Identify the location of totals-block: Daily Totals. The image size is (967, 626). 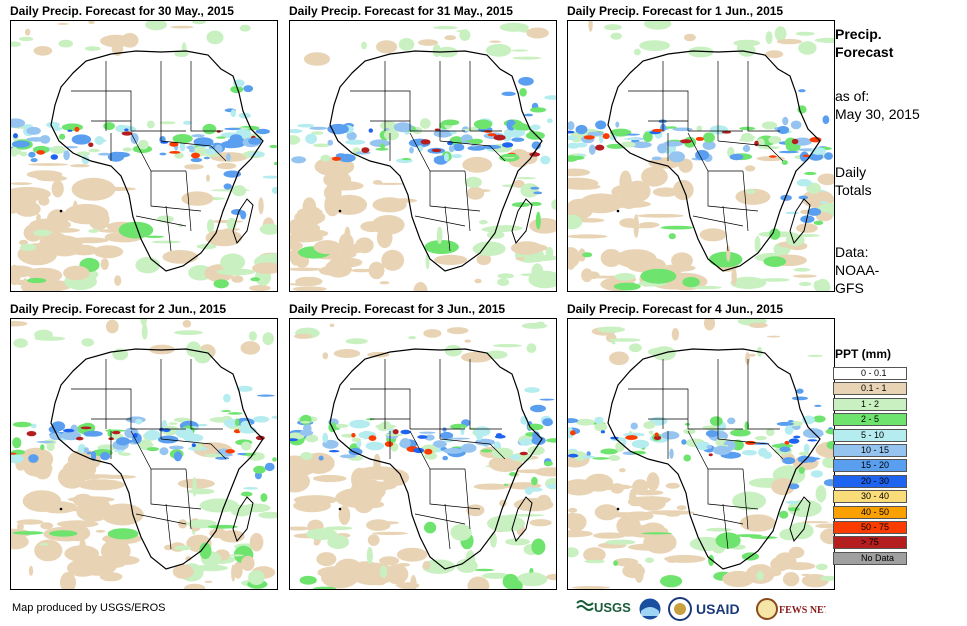
(853, 181).